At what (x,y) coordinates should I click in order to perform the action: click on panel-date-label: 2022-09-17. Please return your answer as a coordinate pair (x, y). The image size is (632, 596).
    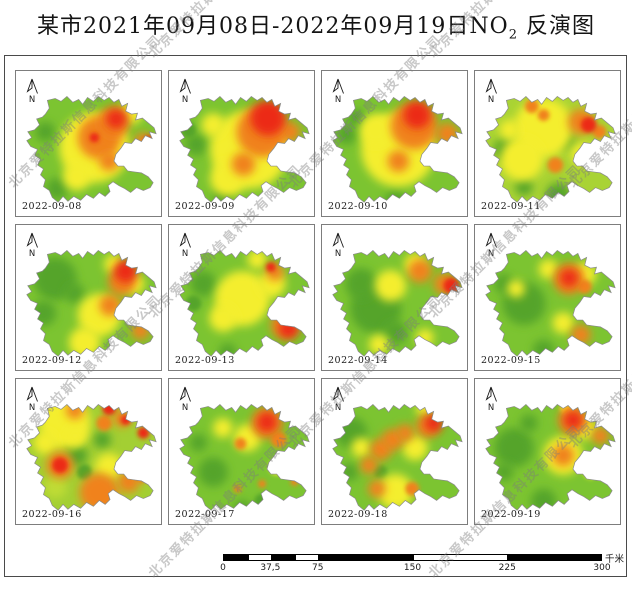
    Looking at the image, I should click on (205, 514).